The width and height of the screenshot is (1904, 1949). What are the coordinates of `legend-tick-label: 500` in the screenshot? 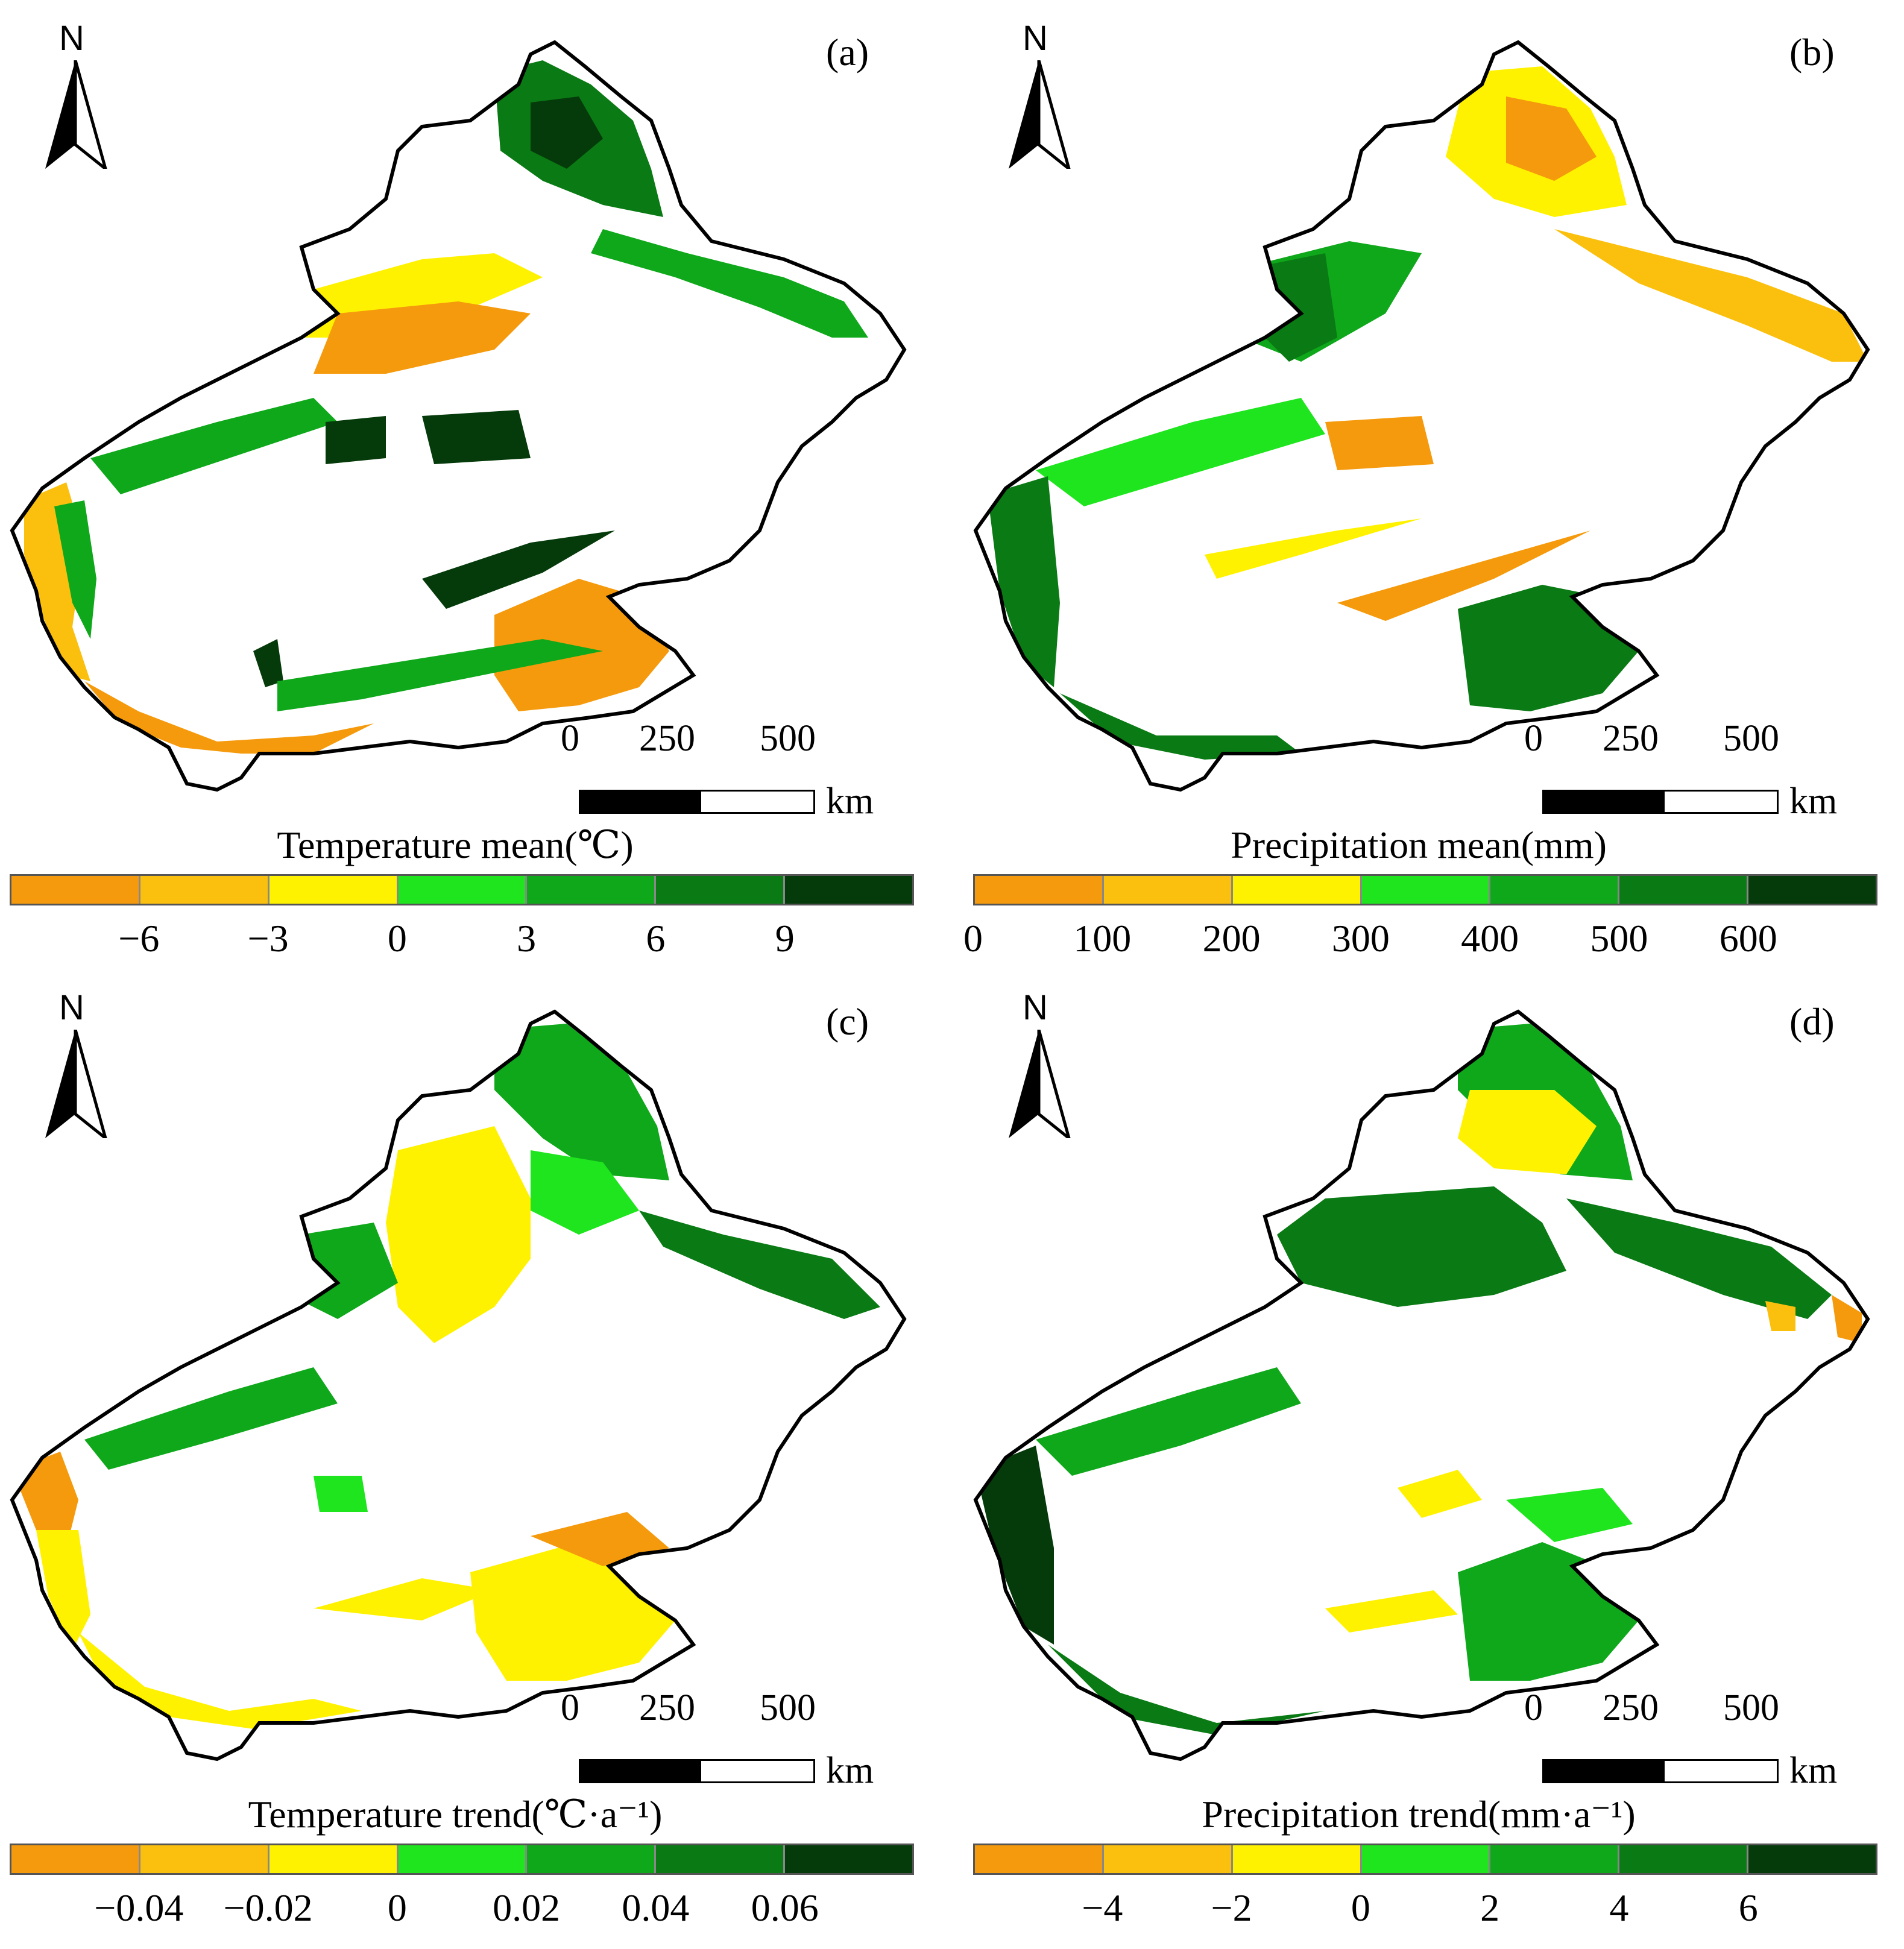 It's located at (1619, 939).